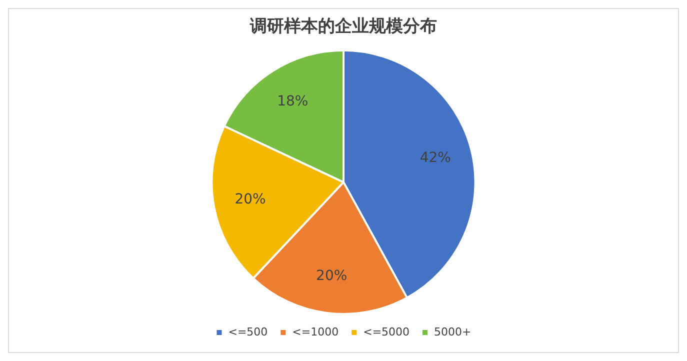 This screenshot has height=361, width=687. I want to click on chart-title: 调研样本的企业规模分布, so click(343, 26).